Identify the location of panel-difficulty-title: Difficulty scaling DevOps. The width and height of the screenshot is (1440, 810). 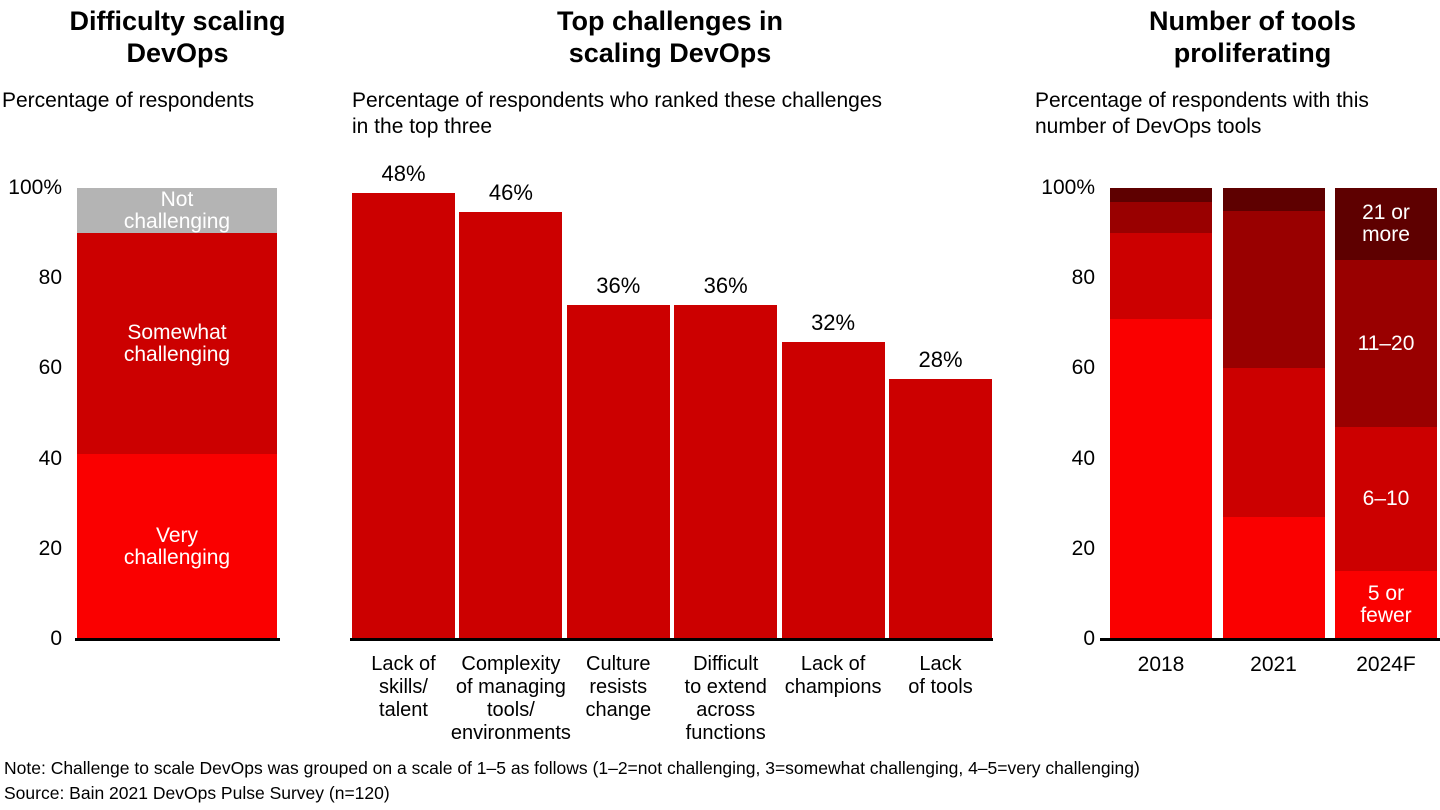
(177, 37).